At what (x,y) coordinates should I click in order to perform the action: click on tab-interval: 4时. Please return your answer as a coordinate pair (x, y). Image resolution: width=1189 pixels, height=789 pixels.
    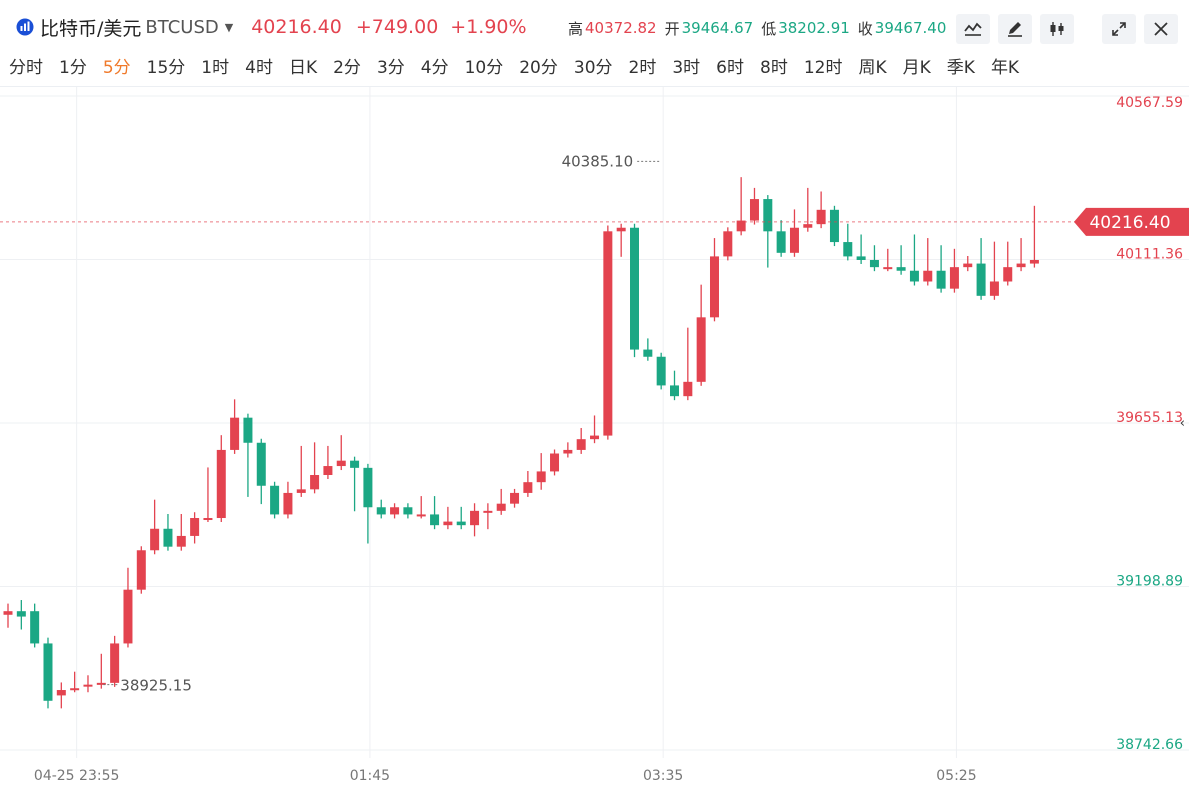
    Looking at the image, I should click on (259, 67).